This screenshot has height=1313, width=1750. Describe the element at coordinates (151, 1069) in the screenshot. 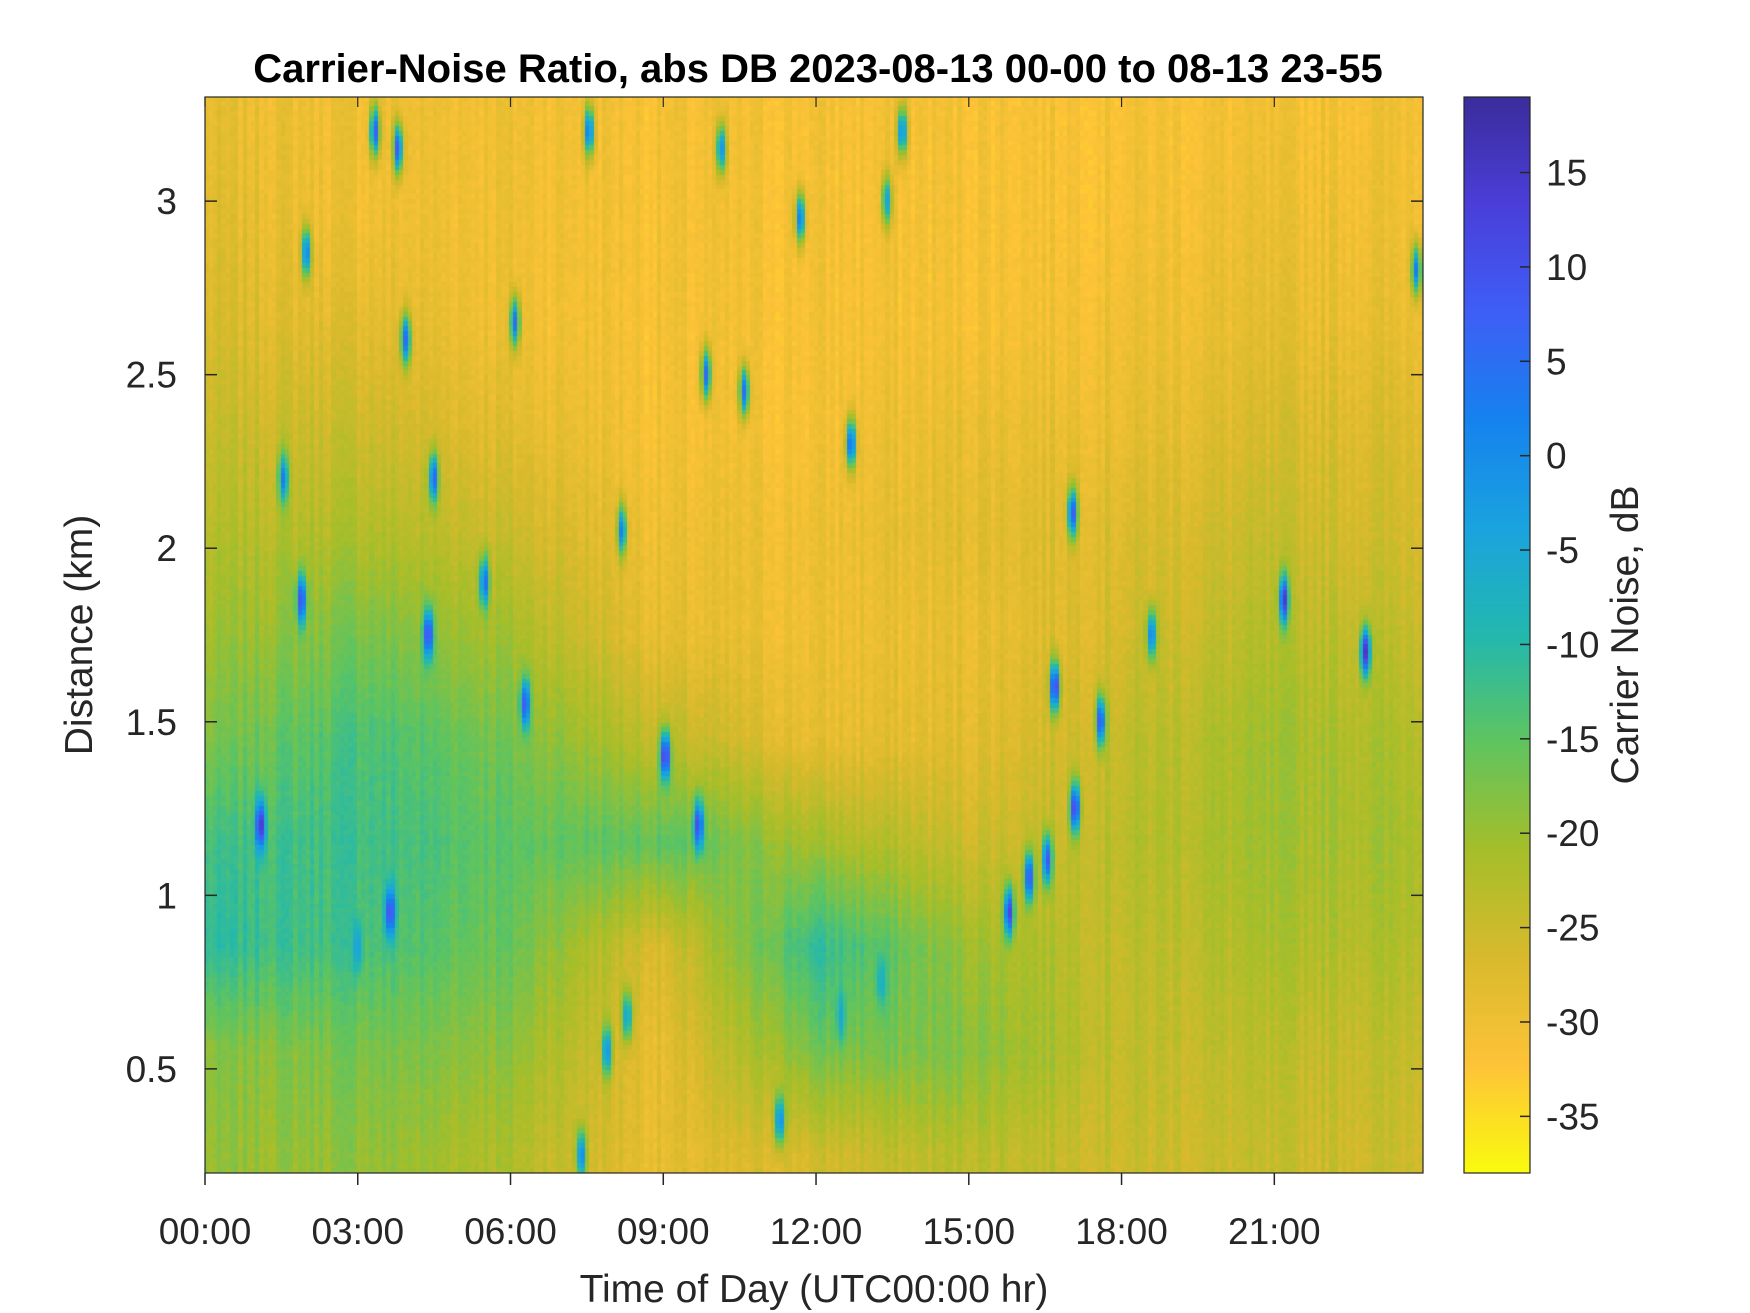

I see `y-tick-label: 0.5` at that location.